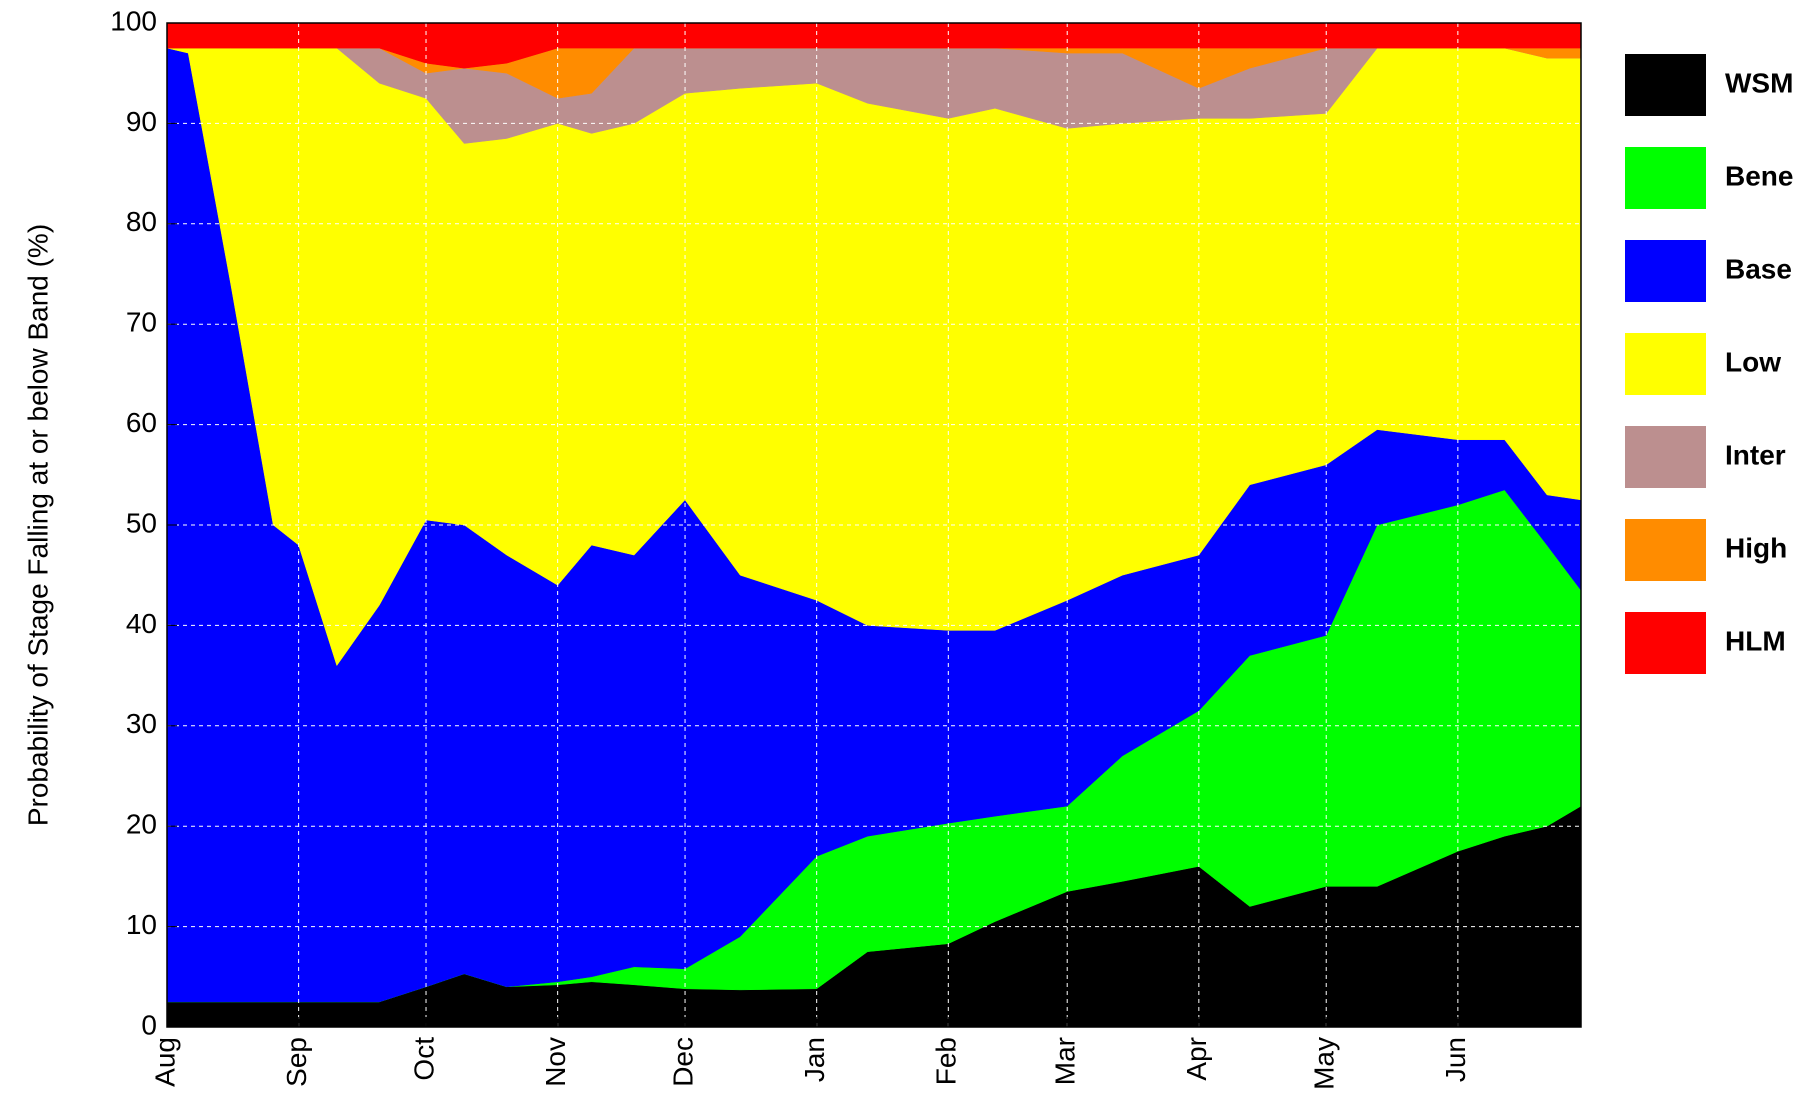  Describe the element at coordinates (141, 221) in the screenshot. I see `y-tick-label: 80` at that location.